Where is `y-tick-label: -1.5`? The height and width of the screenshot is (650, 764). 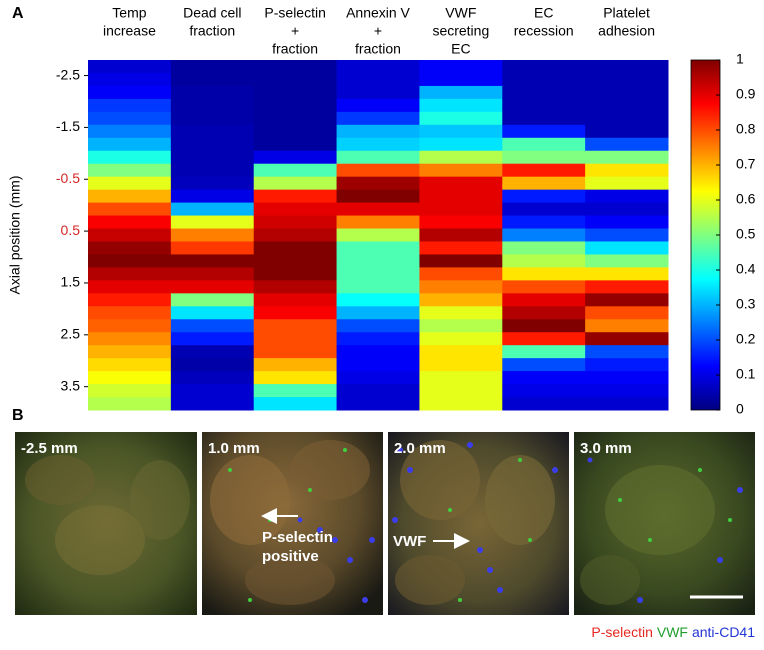
y-tick-label: -1.5 is located at coordinates (68, 126).